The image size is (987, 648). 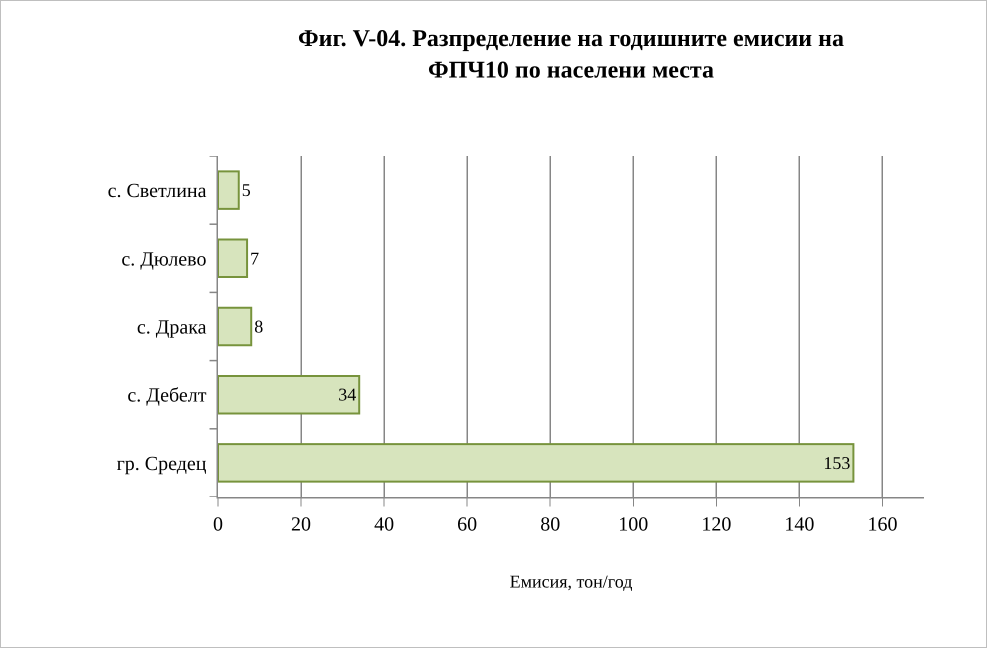 What do you see at coordinates (633, 525) in the screenshot?
I see `x-tick-label: 100` at bounding box center [633, 525].